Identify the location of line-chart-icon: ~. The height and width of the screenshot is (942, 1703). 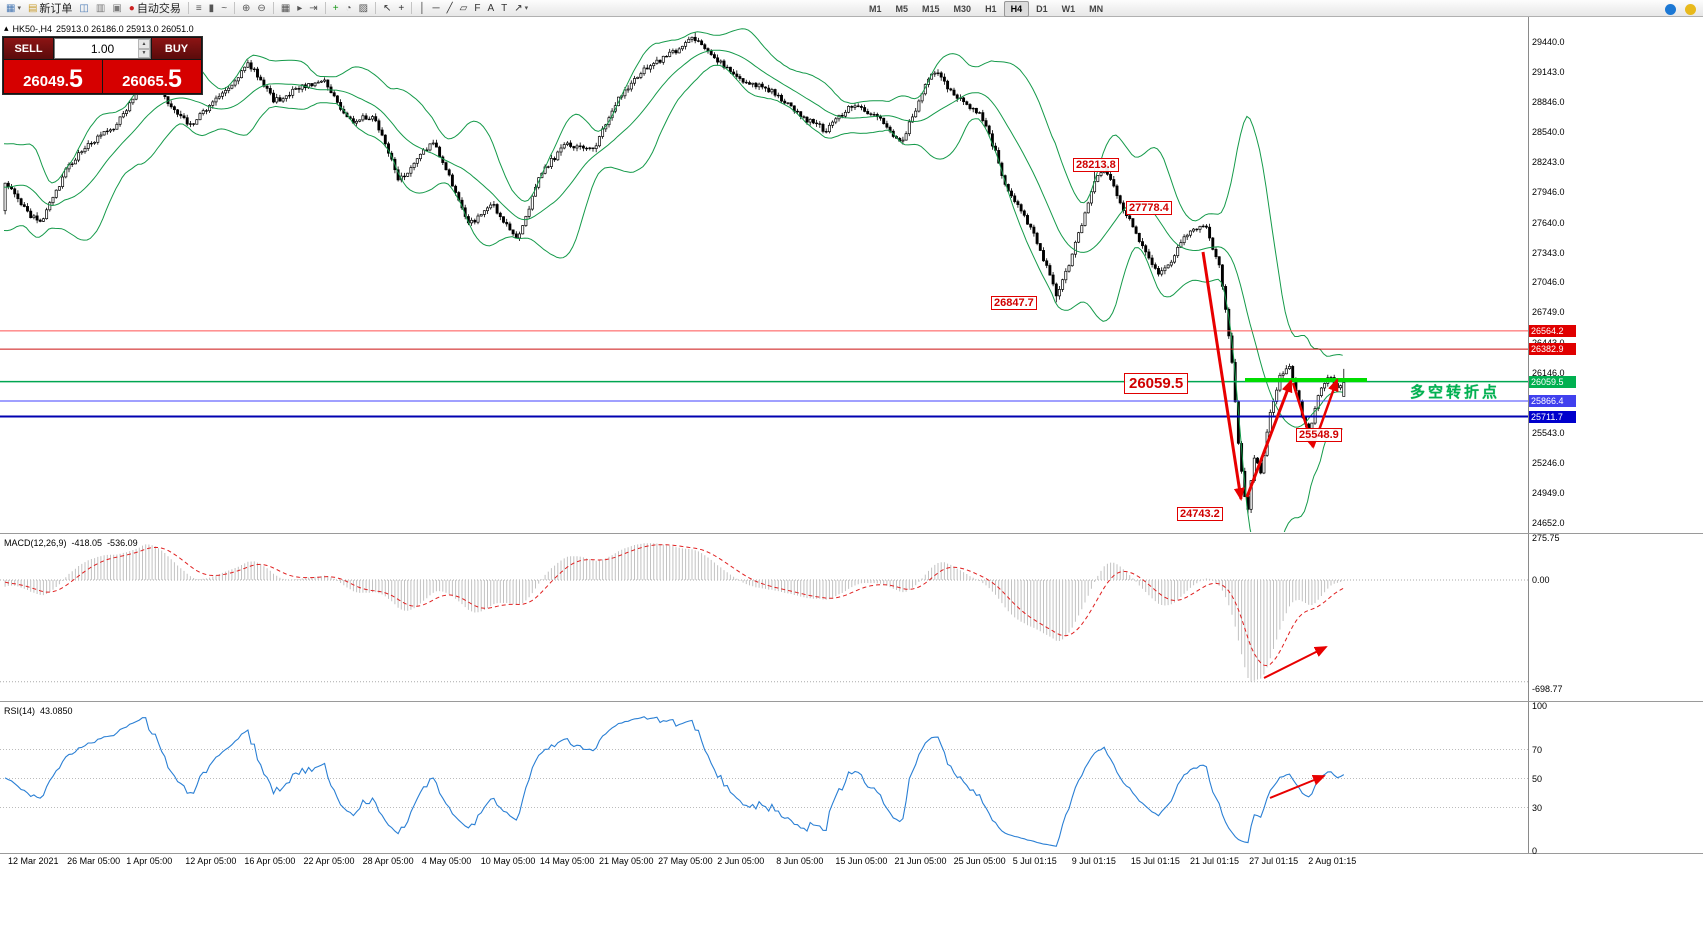
(224, 8).